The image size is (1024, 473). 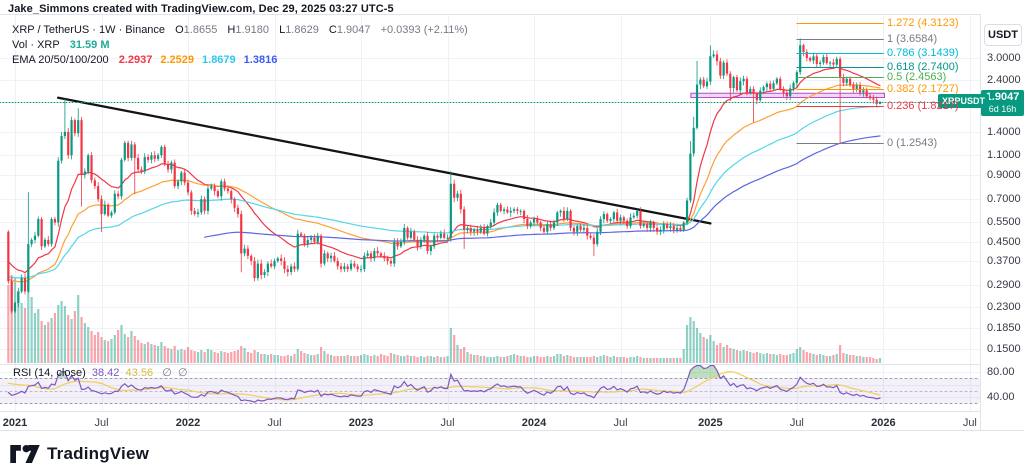 What do you see at coordinates (36, 45) in the screenshot?
I see `volume-label: Vol · XRP` at bounding box center [36, 45].